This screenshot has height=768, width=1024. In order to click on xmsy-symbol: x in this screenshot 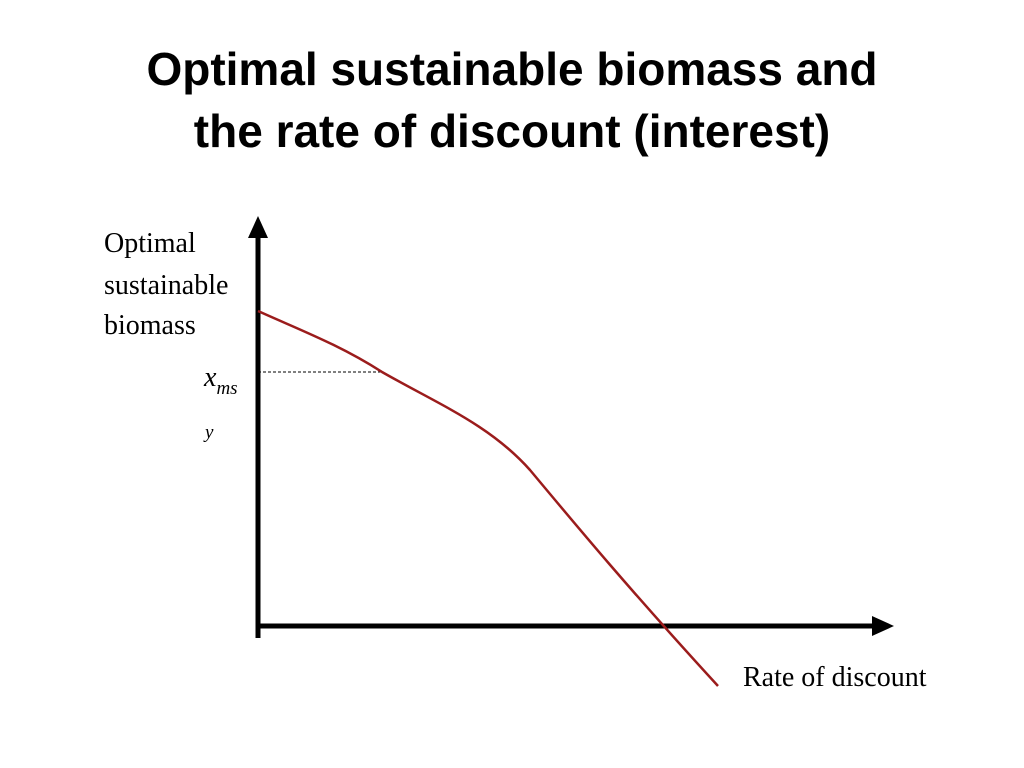, I will do `click(210, 377)`.